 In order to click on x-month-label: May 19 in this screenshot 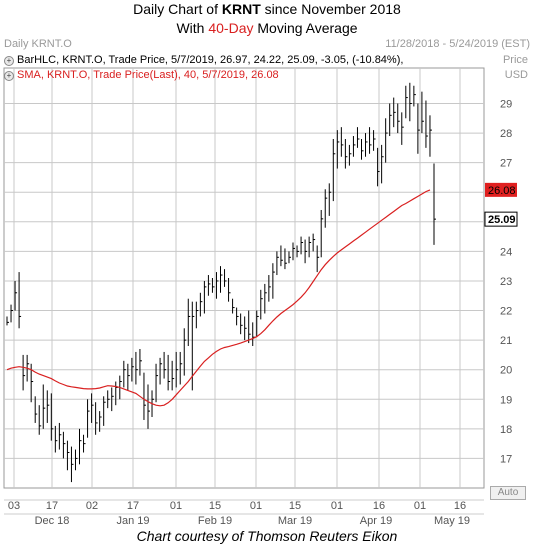, I will do `click(452, 521)`.